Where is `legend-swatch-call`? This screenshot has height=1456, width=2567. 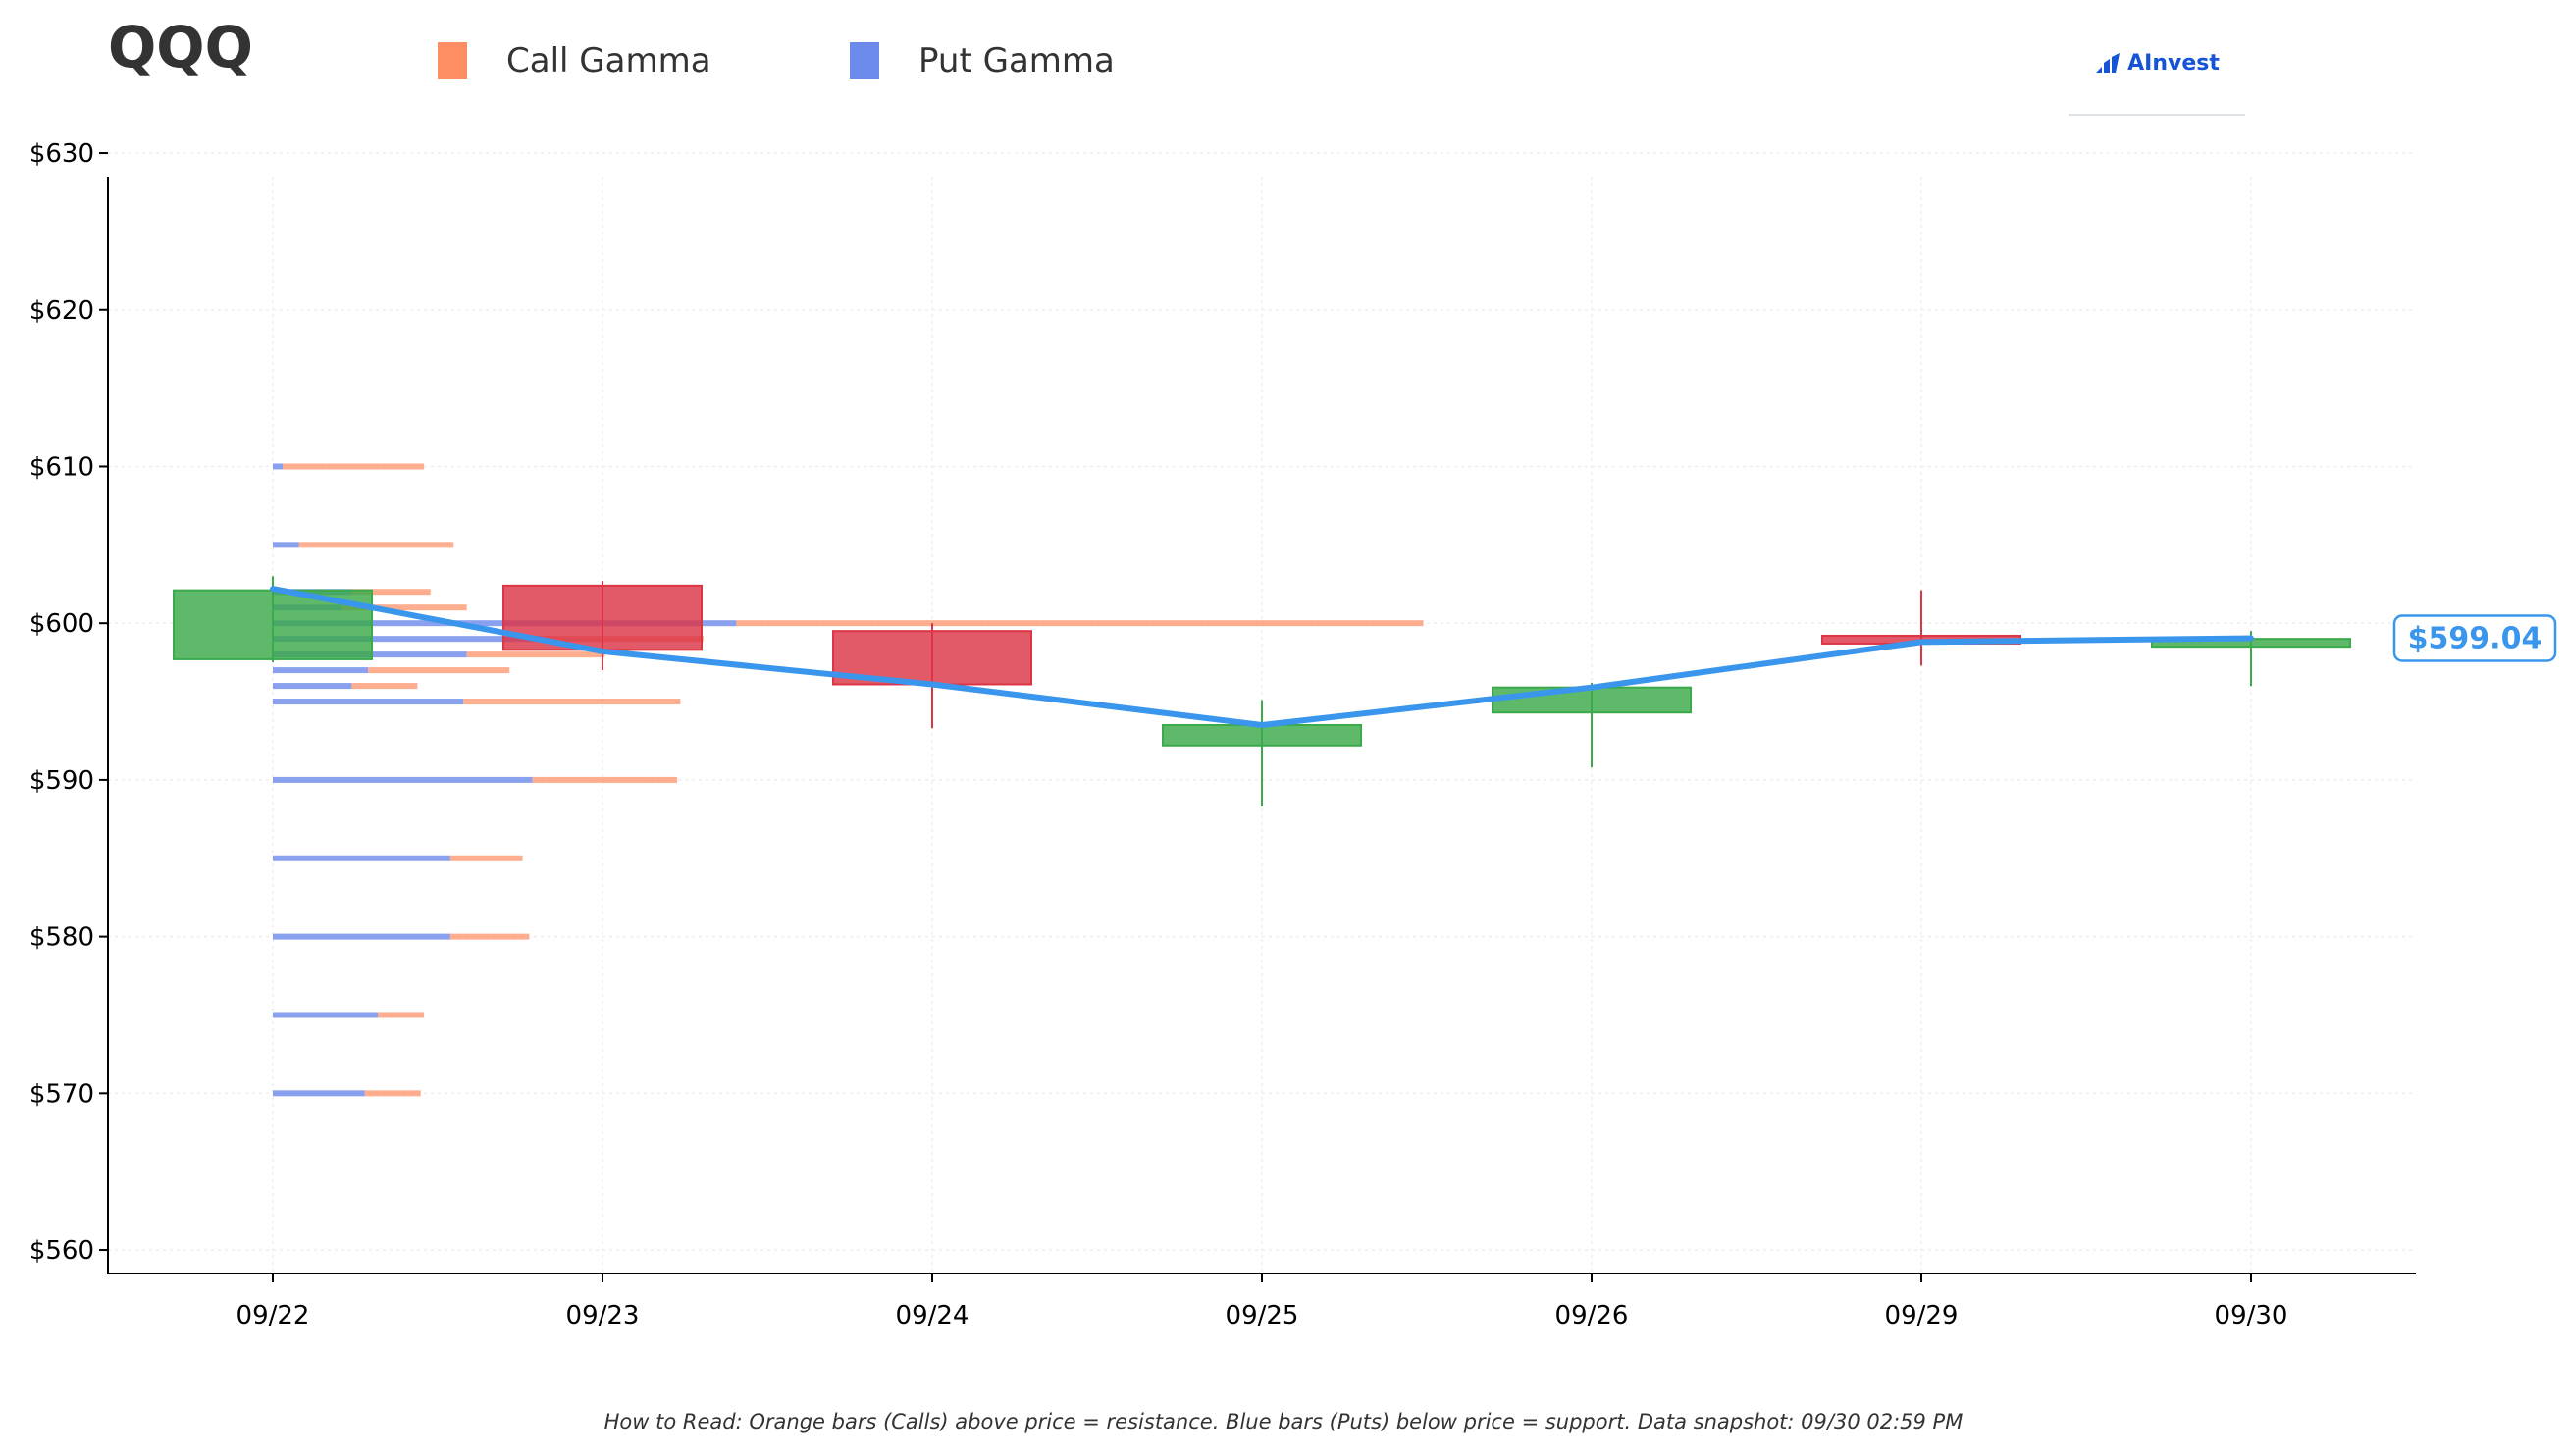 legend-swatch-call is located at coordinates (453, 60).